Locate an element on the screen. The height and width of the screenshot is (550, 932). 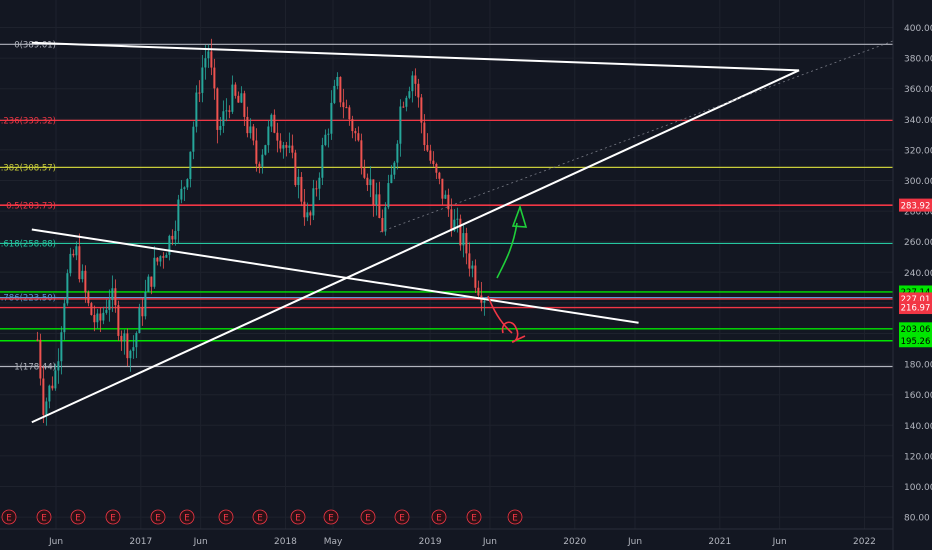
y-tick-label: 240.00 is located at coordinates (918, 274).